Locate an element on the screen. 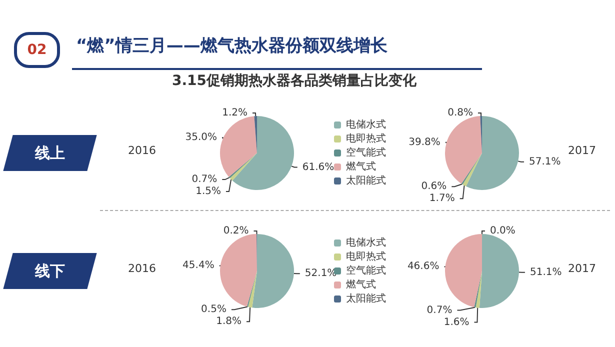 This screenshot has height=347, width=615. data-label: 1.6% is located at coordinates (457, 322).